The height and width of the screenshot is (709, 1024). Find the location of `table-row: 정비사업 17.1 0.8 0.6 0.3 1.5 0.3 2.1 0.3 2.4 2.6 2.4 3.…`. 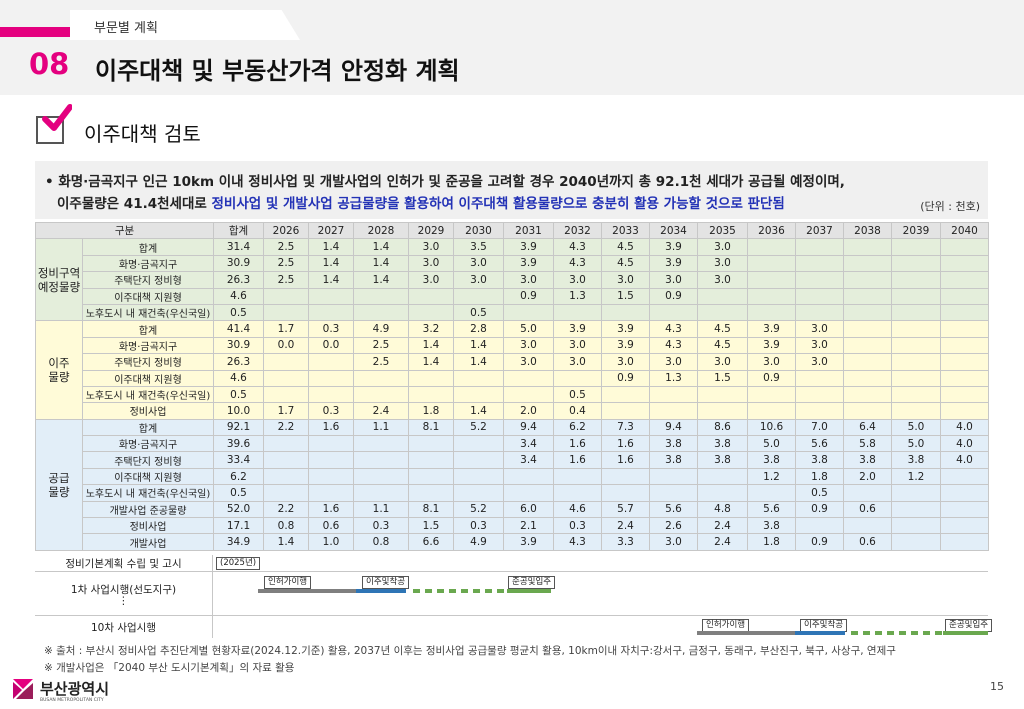

table-row: 정비사업 17.1 0.8 0.6 0.3 1.5 0.3 2.1 0.3 2.4 2.6 2.4 3.… is located at coordinates (513, 526).